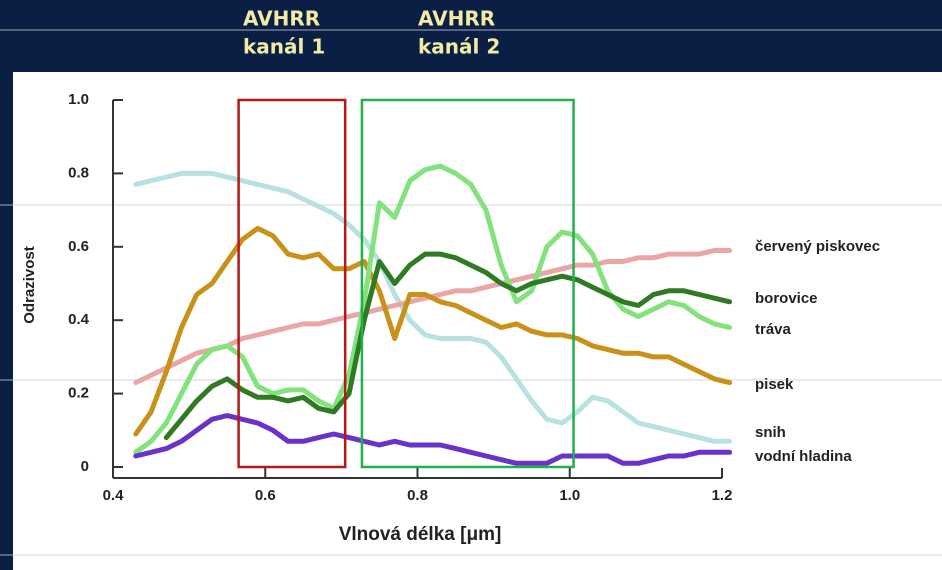 The height and width of the screenshot is (570, 942). Describe the element at coordinates (114, 495) in the screenshot. I see `x-tick-label: 0.4` at that location.